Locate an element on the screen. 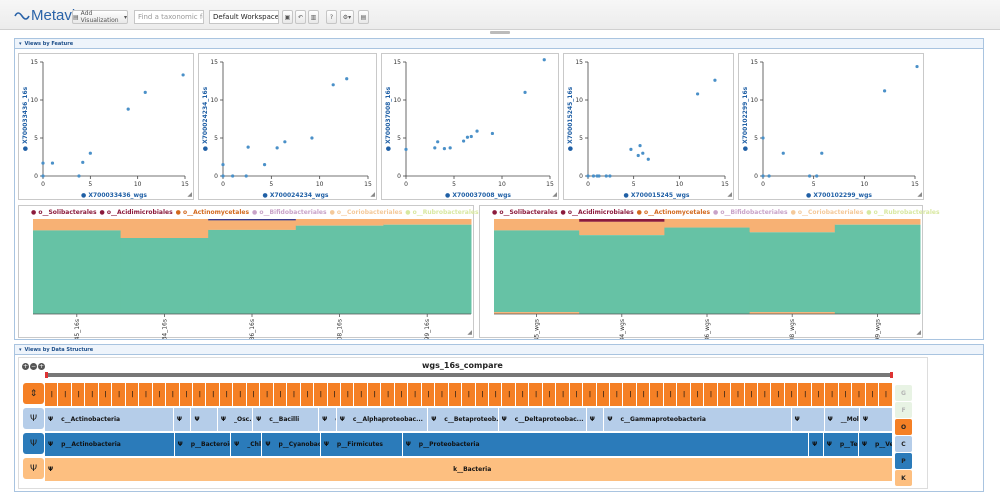  level-button-o: O is located at coordinates (903, 427).